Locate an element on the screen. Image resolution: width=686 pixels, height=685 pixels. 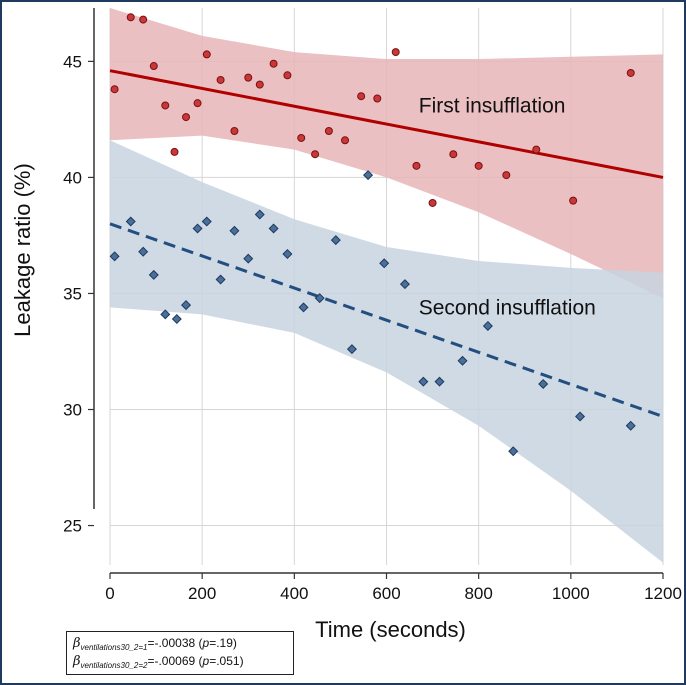
x-tick-label: 0 is located at coordinates (109, 593).